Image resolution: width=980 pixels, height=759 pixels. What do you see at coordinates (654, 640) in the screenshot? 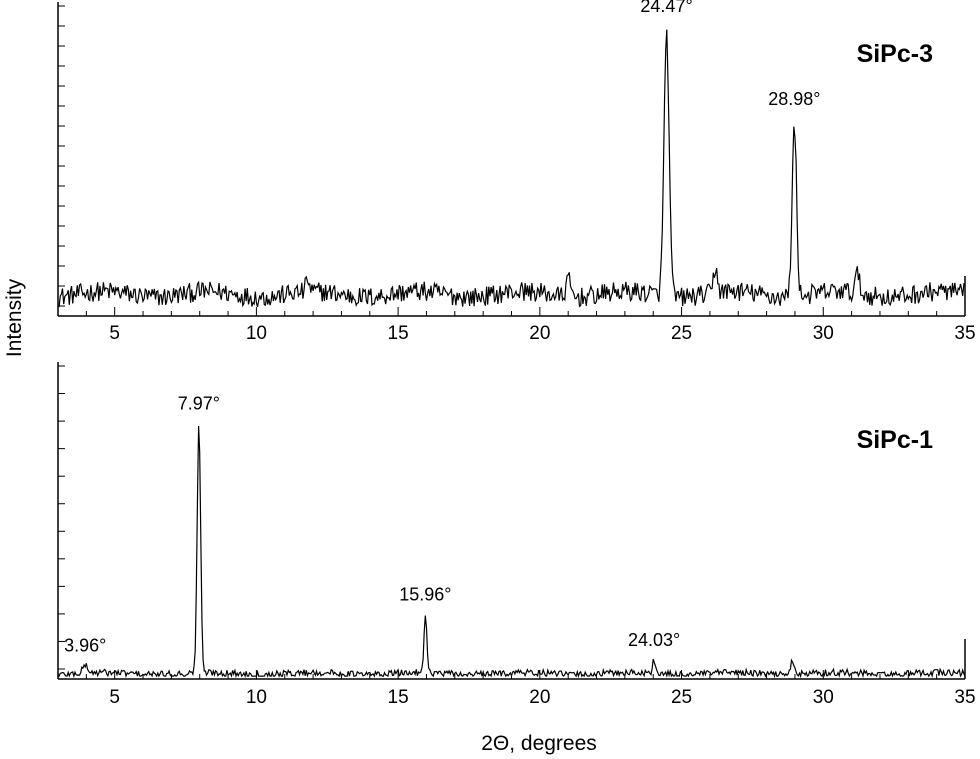
I see `peak-label: 24.03°` at bounding box center [654, 640].